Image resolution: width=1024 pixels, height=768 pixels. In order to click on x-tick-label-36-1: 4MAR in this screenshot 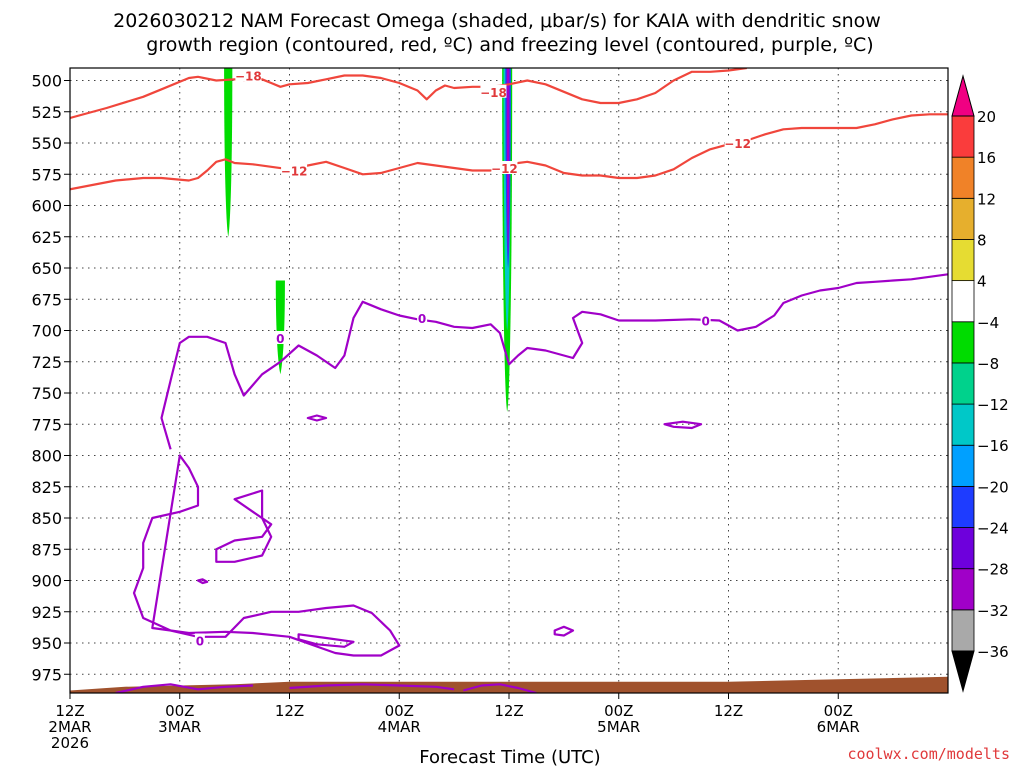, I will do `click(399, 727)`.